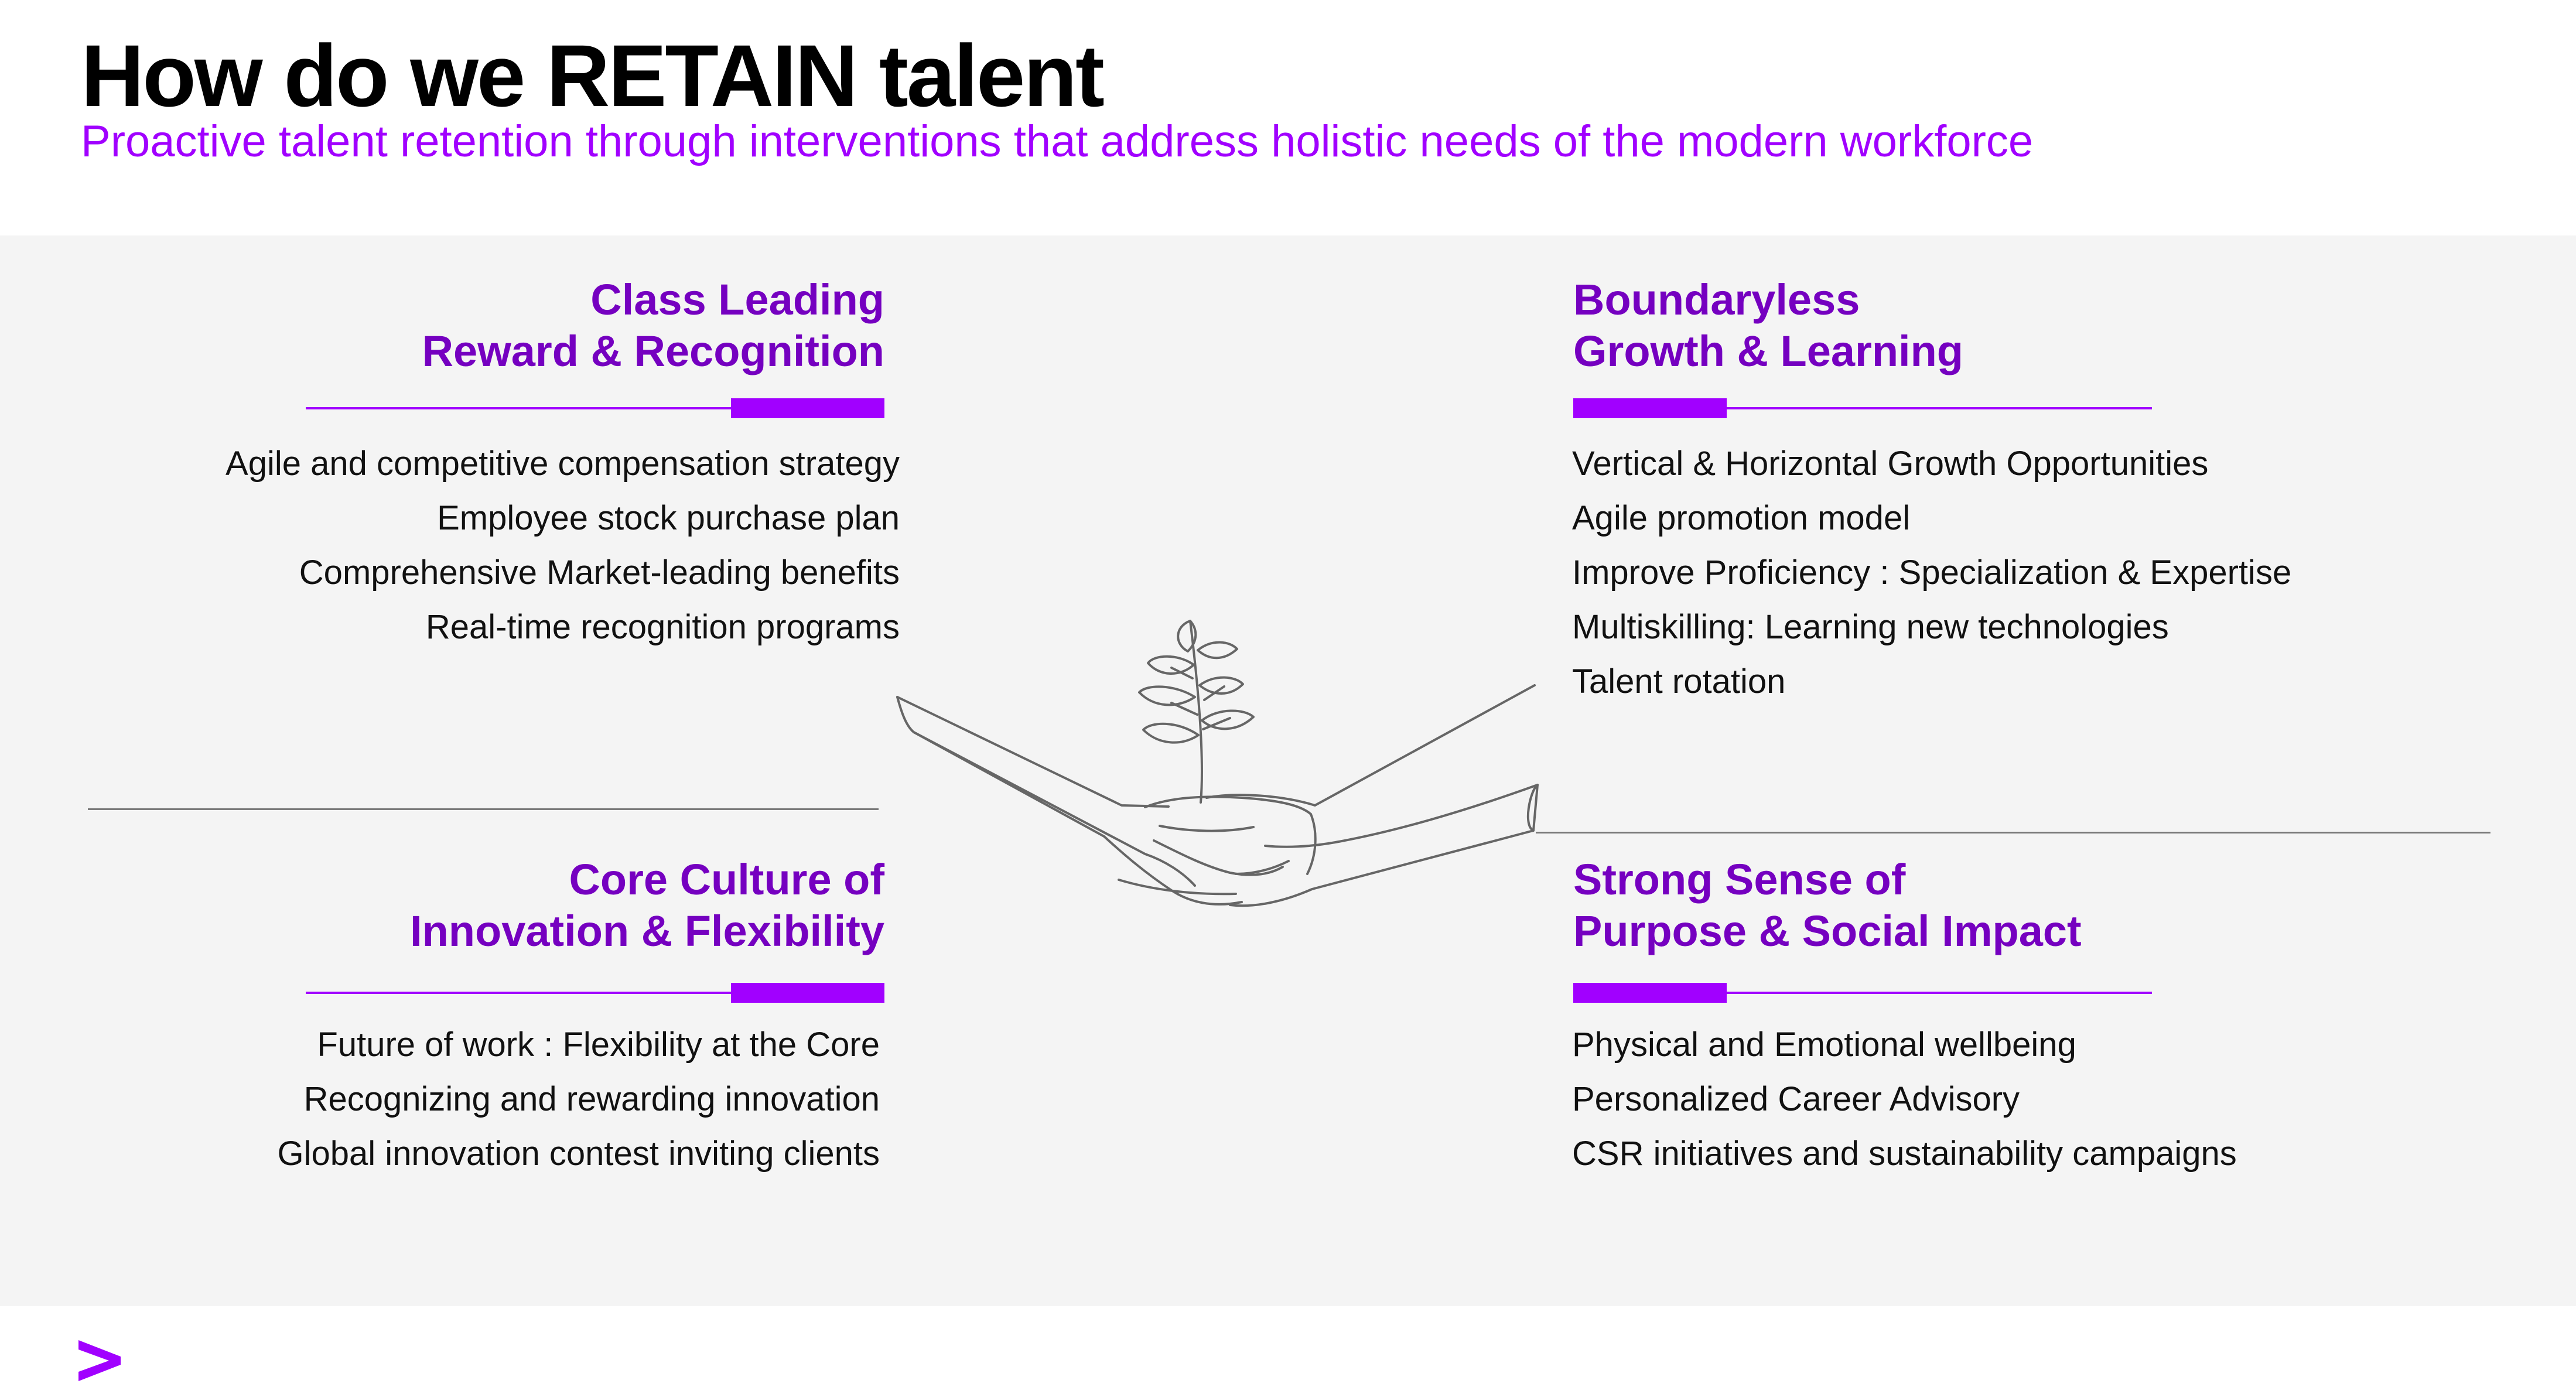 The width and height of the screenshot is (2576, 1387). Describe the element at coordinates (663, 627) in the screenshot. I see `list-item: Real-time recognition programs` at that location.